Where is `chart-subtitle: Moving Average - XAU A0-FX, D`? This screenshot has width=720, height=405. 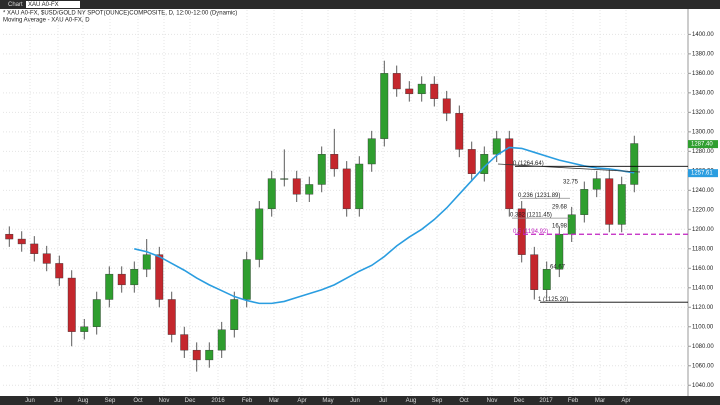
chart-subtitle: Moving Average - XAU A0-FX, D is located at coordinates (46, 21).